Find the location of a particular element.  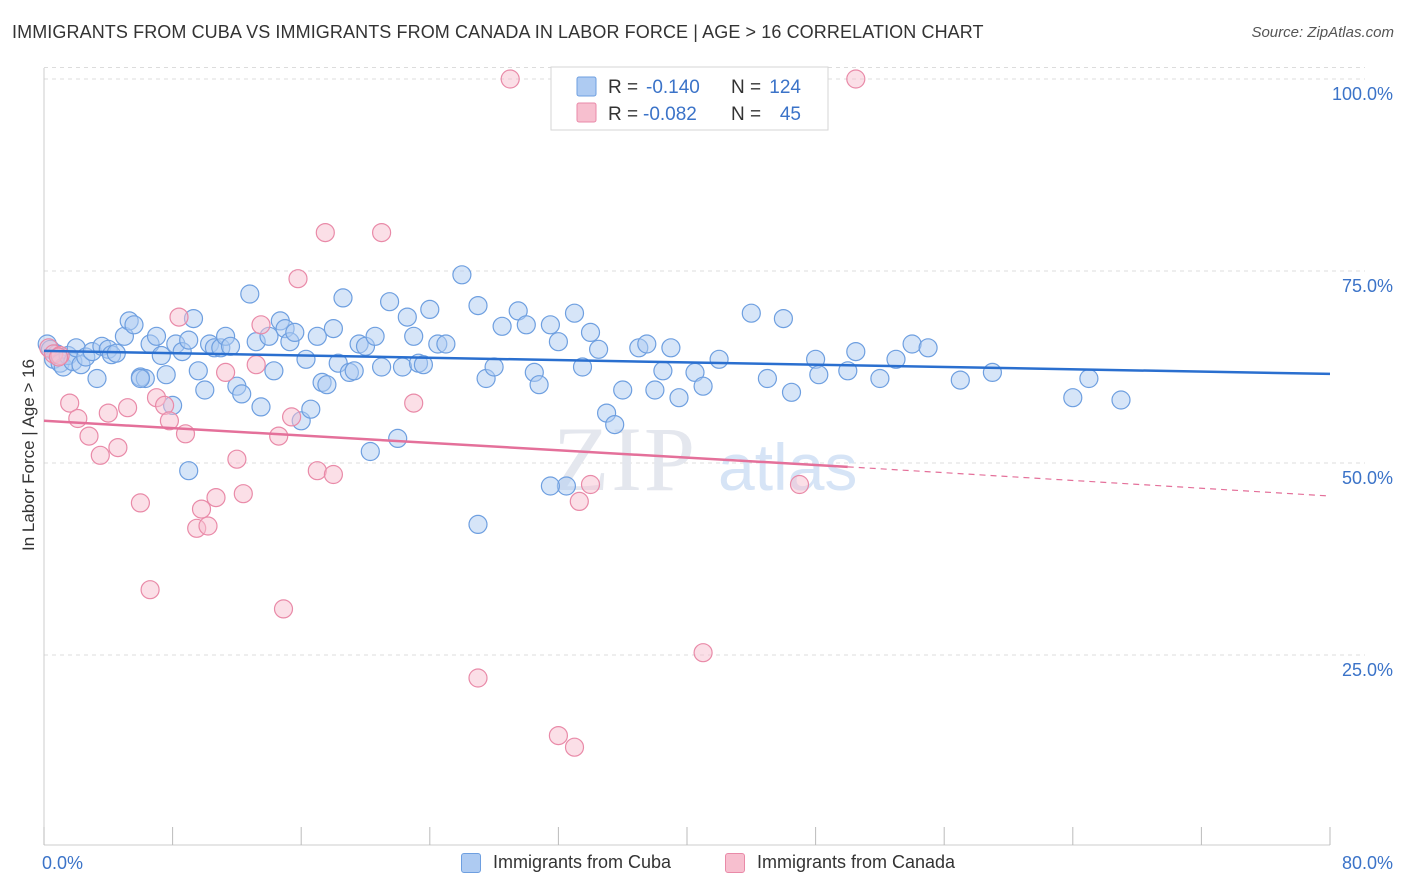

legend-item-canada: Immigrants from Canada is located at coordinates (840, 862).